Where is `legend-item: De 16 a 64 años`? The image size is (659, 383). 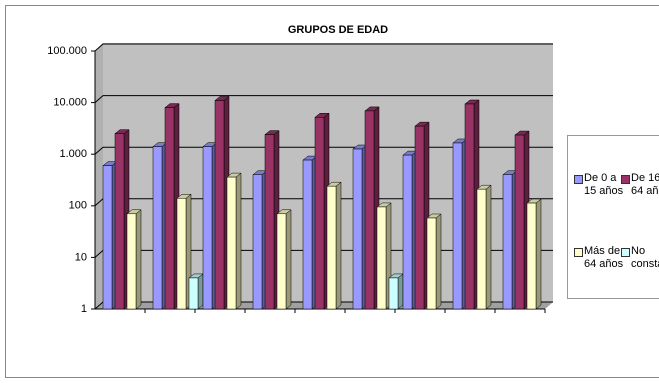
legend-item: De 16 a 64 años is located at coordinates (640, 185).